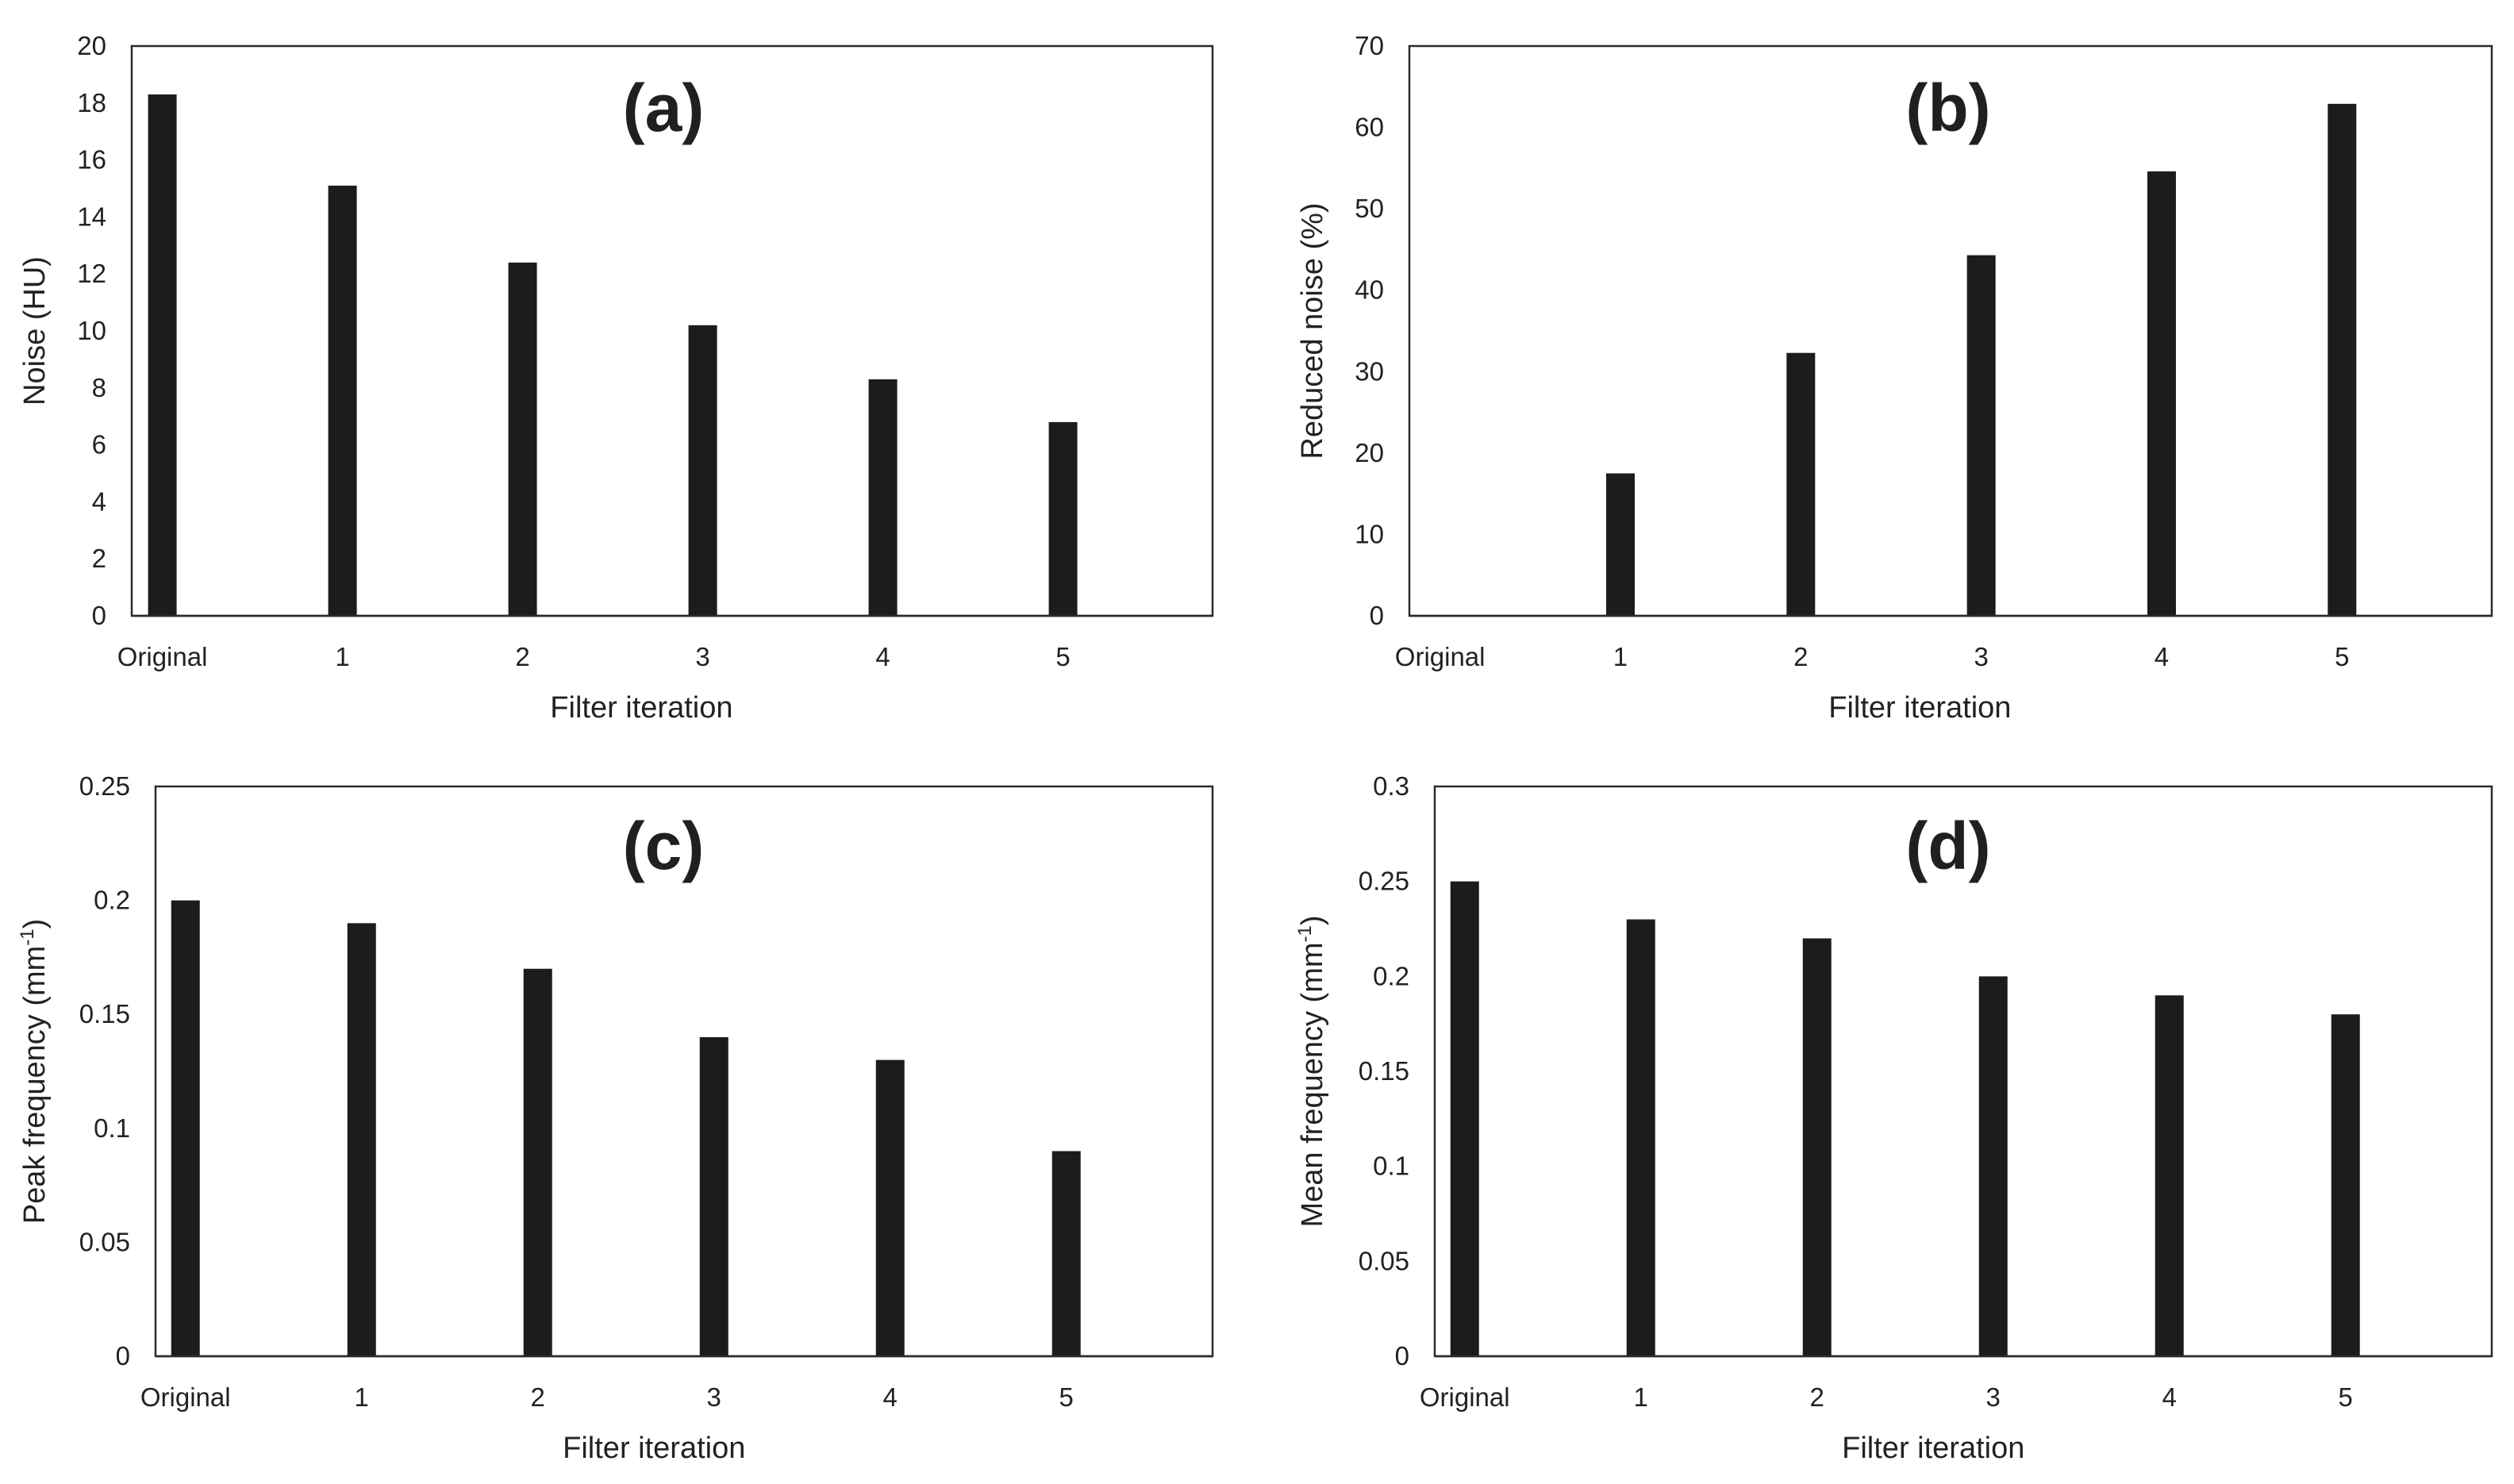 The width and height of the screenshot is (2514, 1484). Describe the element at coordinates (34, 1071) in the screenshot. I see `y-axis-title: Peak frequency (mm-1)` at that location.